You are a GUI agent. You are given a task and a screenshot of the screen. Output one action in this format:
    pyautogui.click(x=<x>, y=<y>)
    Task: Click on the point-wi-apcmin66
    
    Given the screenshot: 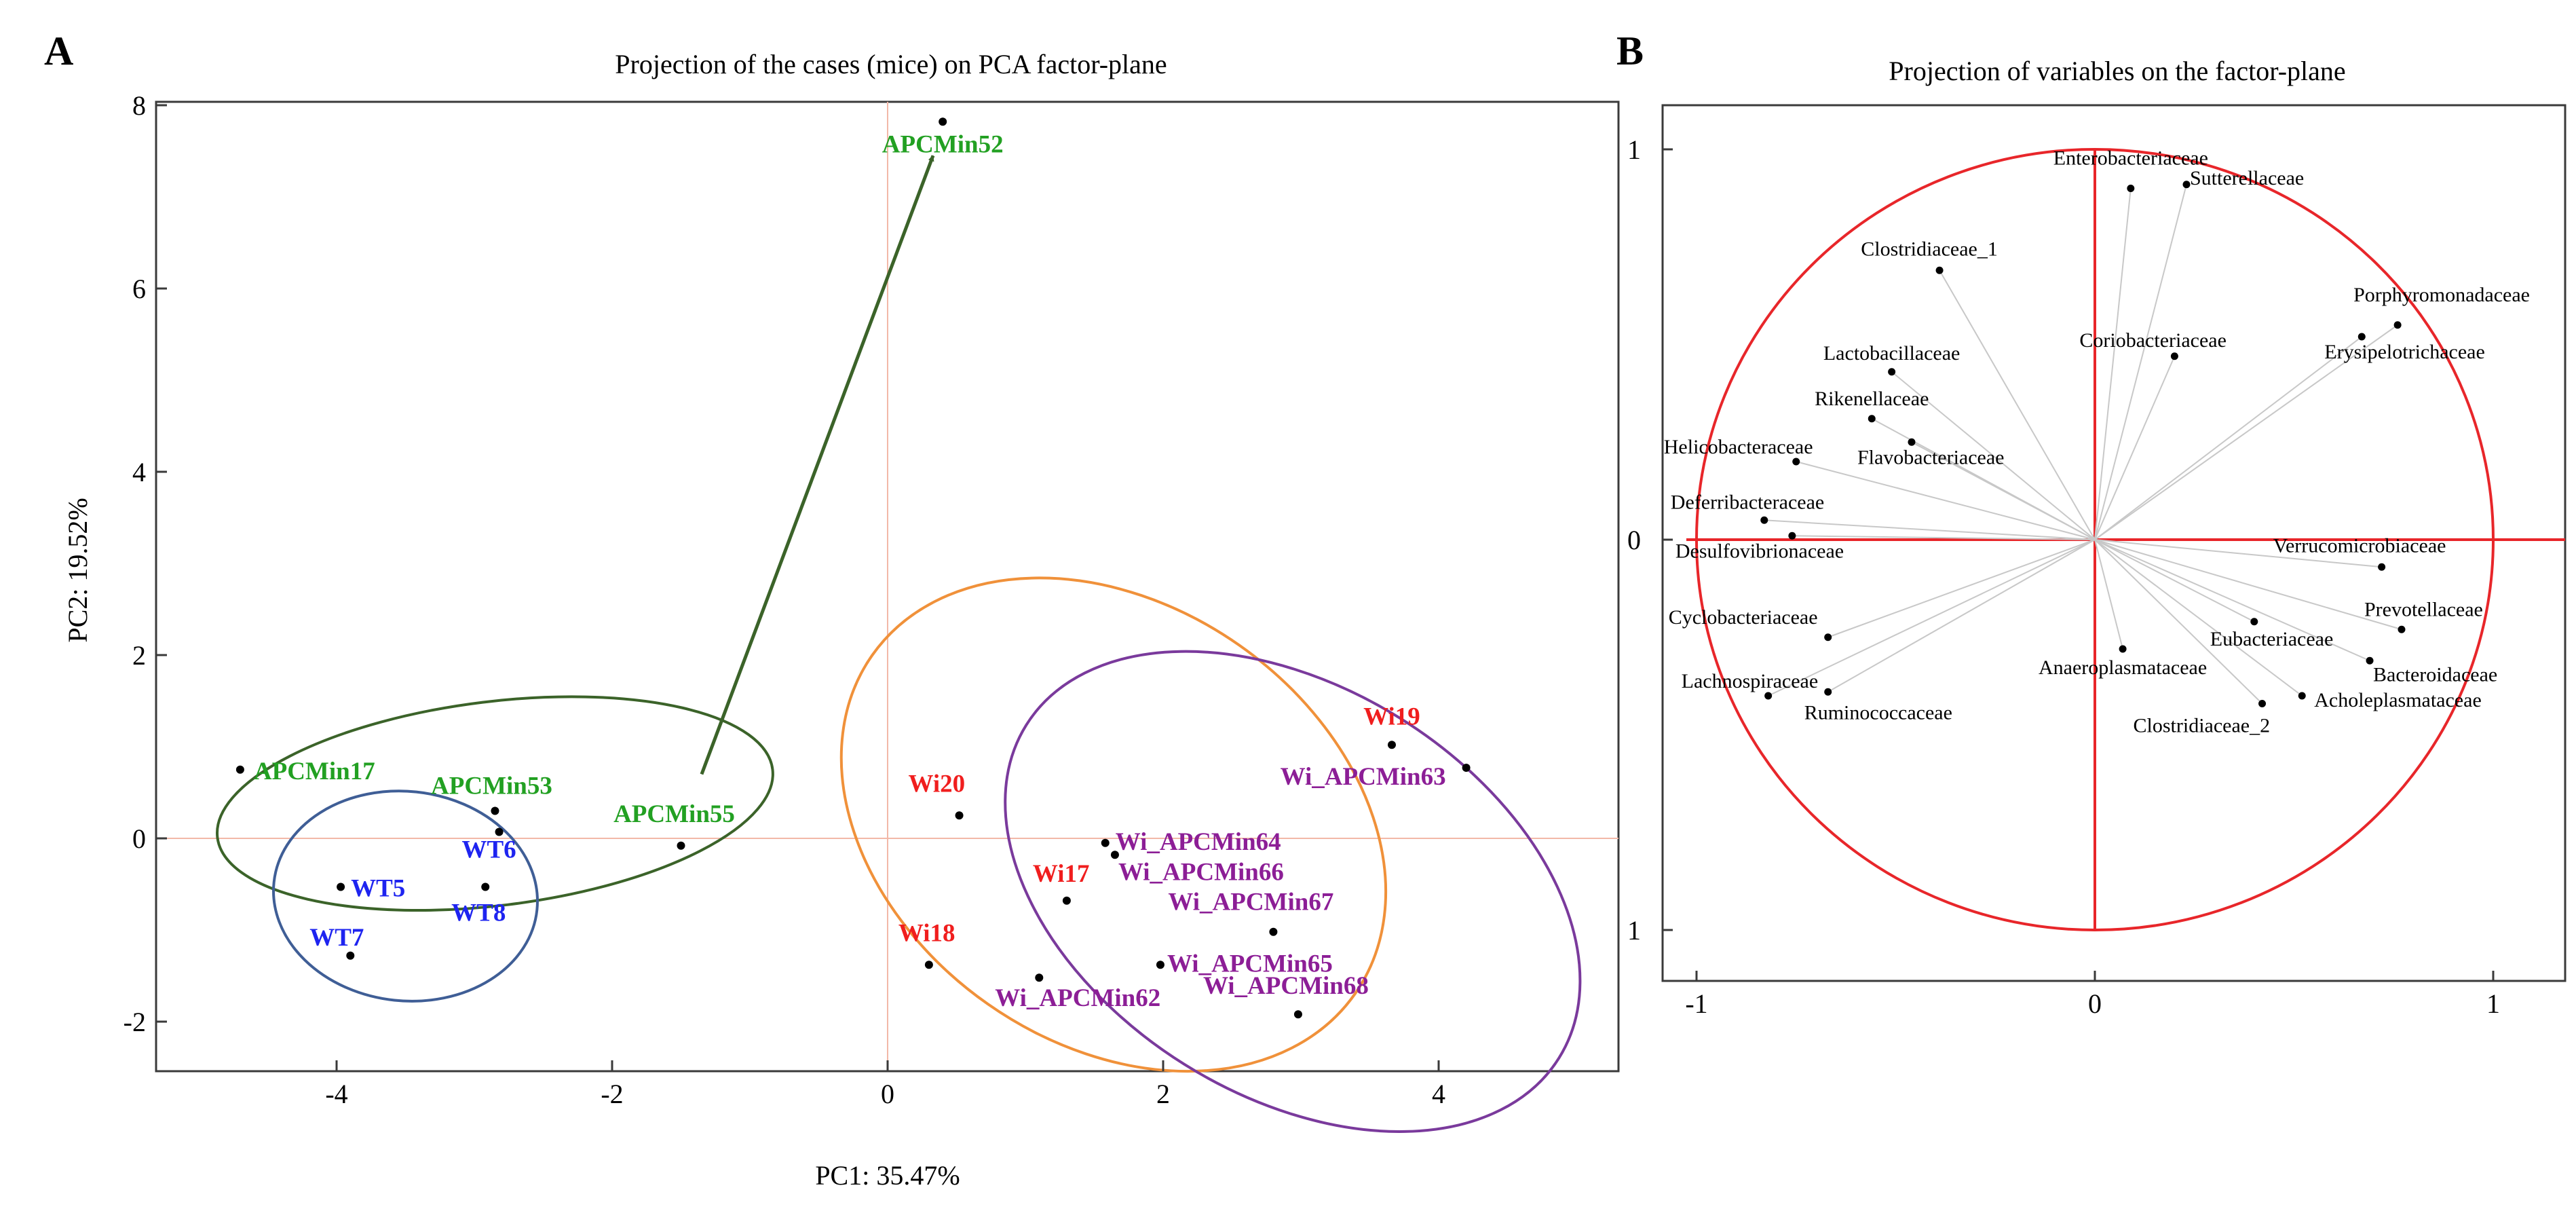 What is the action you would take?
    pyautogui.click(x=1114, y=855)
    